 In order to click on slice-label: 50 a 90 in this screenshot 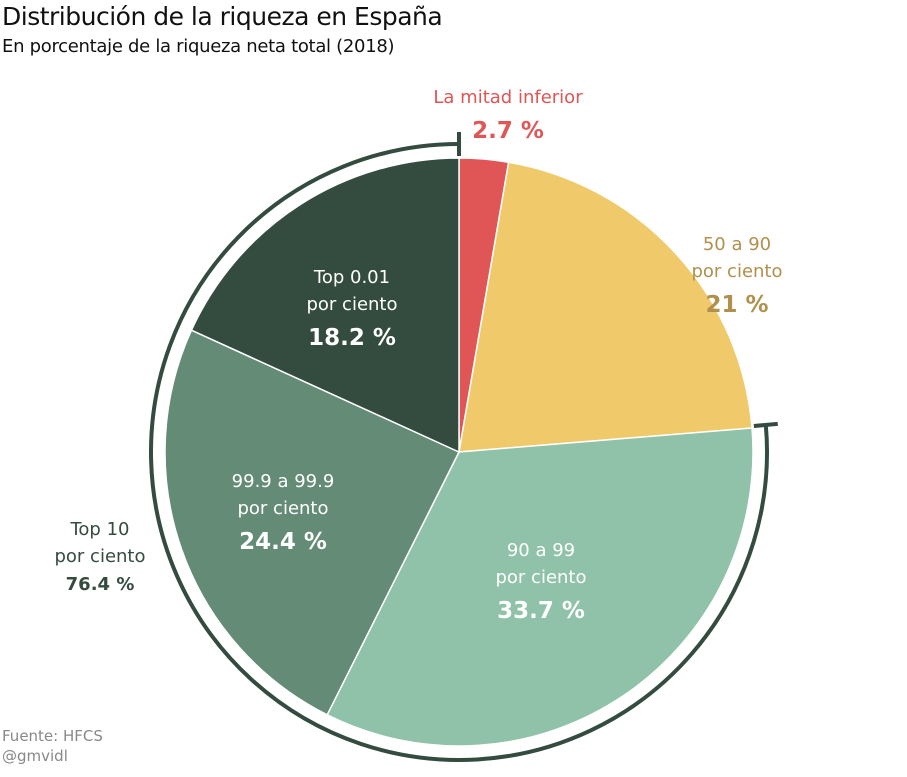, I will do `click(737, 244)`.